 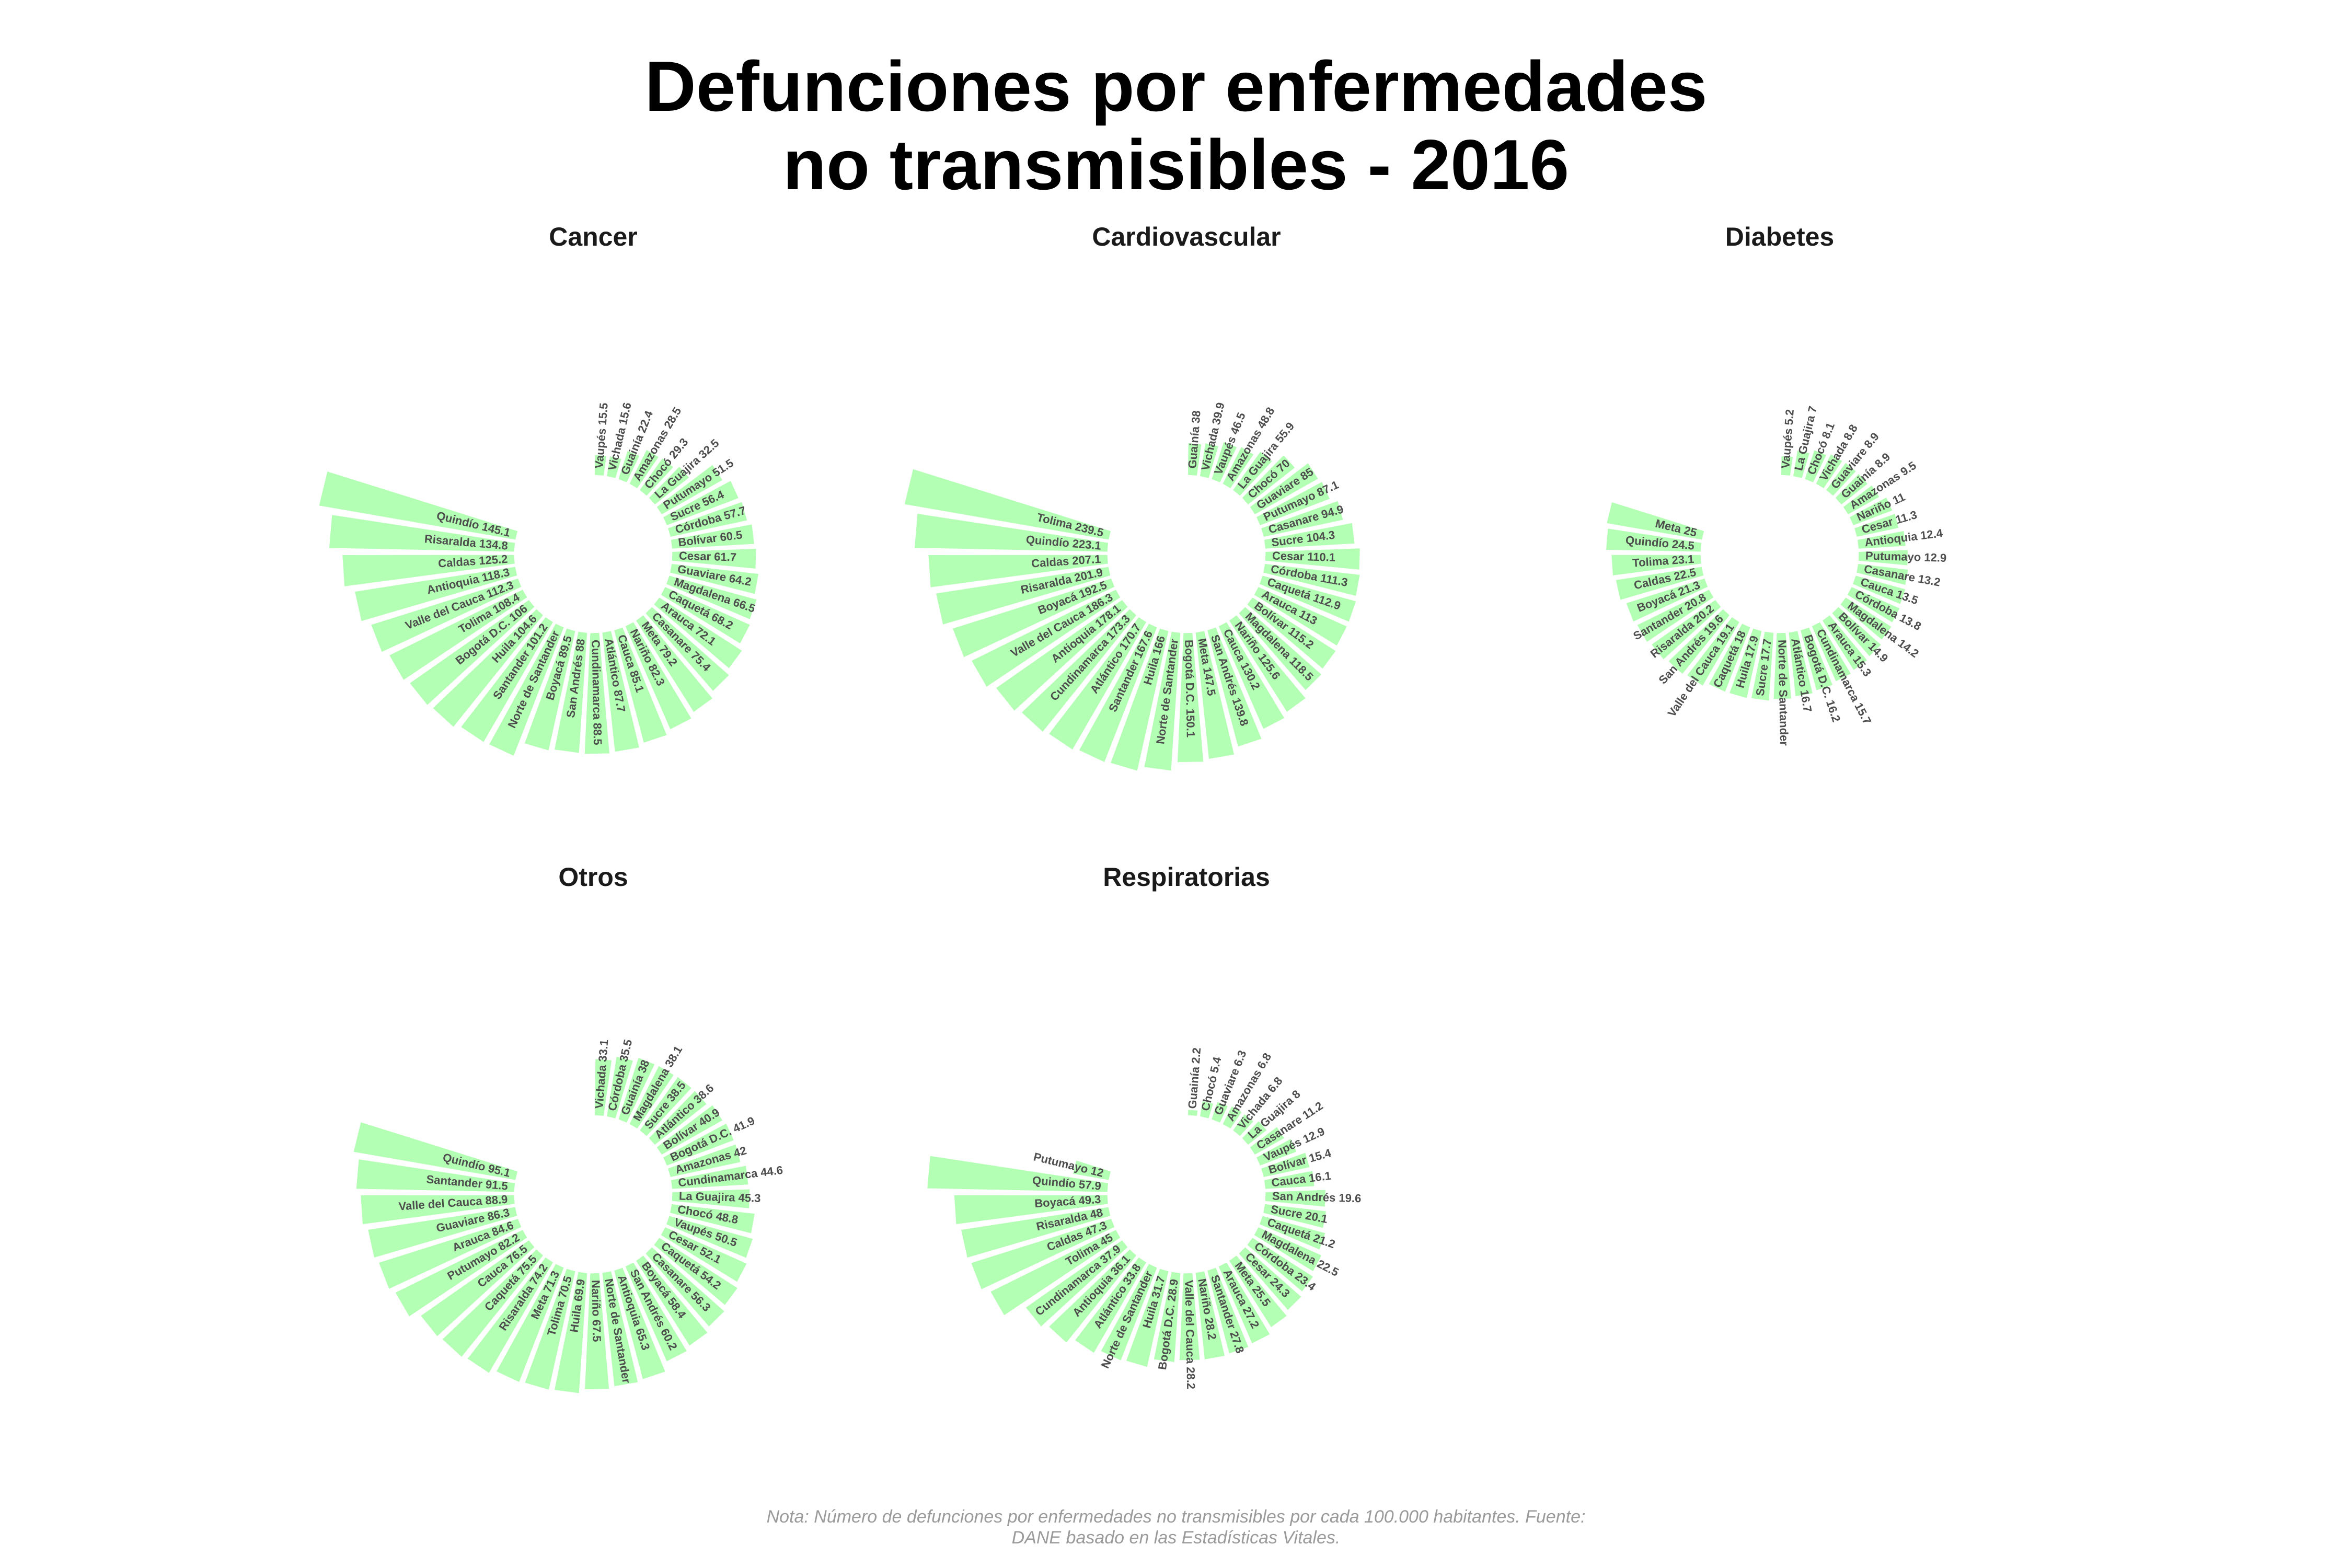 What do you see at coordinates (1906, 556) in the screenshot?
I see `bar-label: Putumayo 12.9` at bounding box center [1906, 556].